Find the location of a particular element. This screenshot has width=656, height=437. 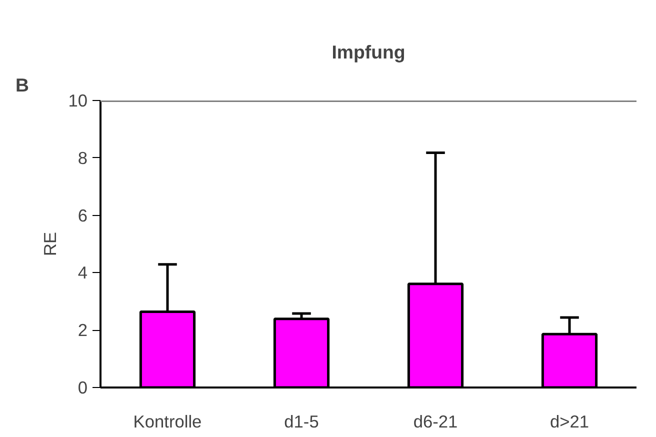

x-tick-label: Kontrolle is located at coordinates (167, 422).